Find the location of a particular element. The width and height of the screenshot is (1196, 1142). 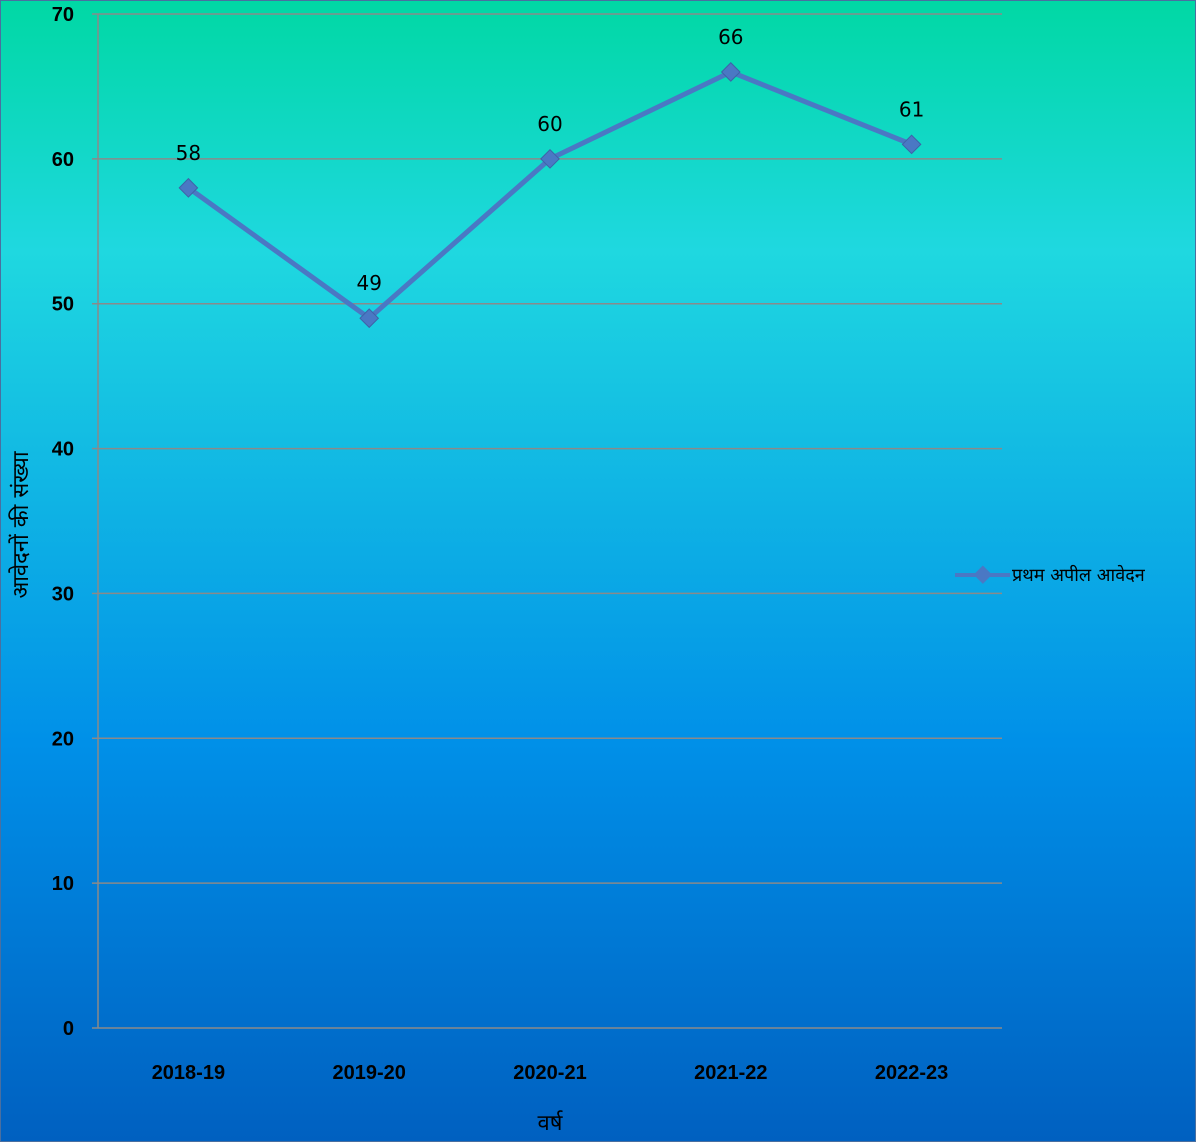

legend-marker is located at coordinates (983, 574).